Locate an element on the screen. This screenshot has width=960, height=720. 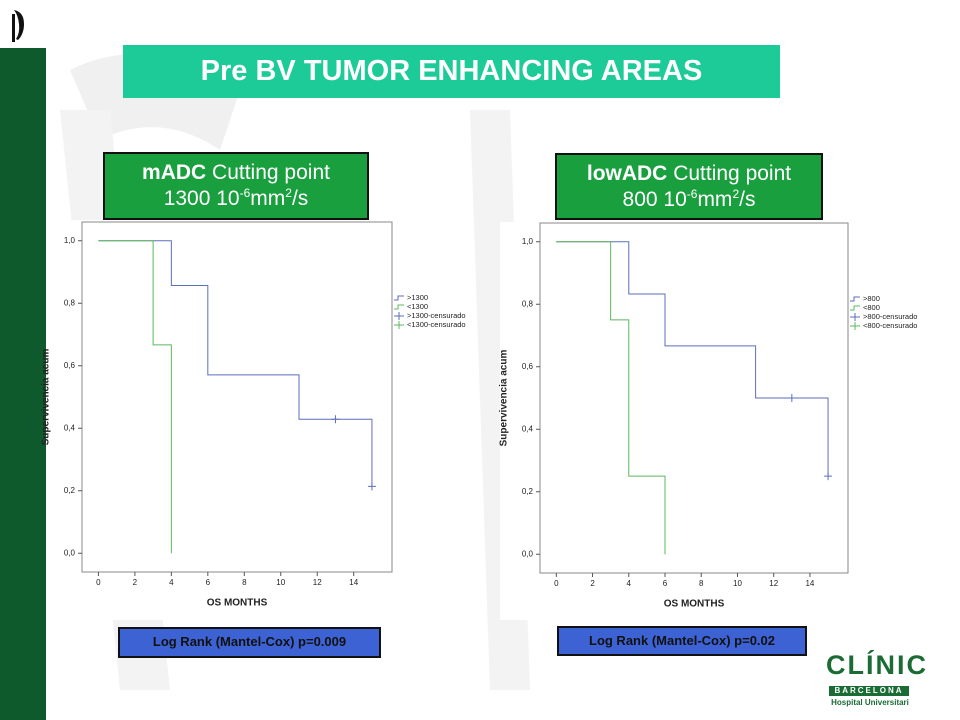
legend-label: >1300 is located at coordinates (417, 297).